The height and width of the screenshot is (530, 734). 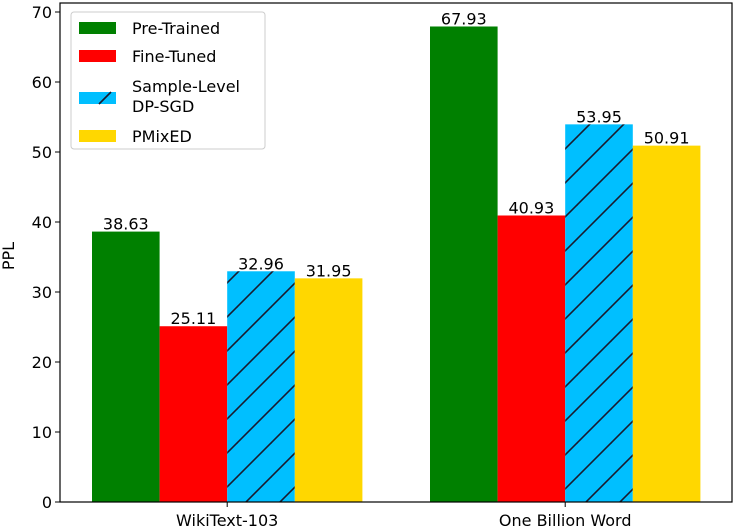 I want to click on data-label: 40.93, so click(x=531, y=207).